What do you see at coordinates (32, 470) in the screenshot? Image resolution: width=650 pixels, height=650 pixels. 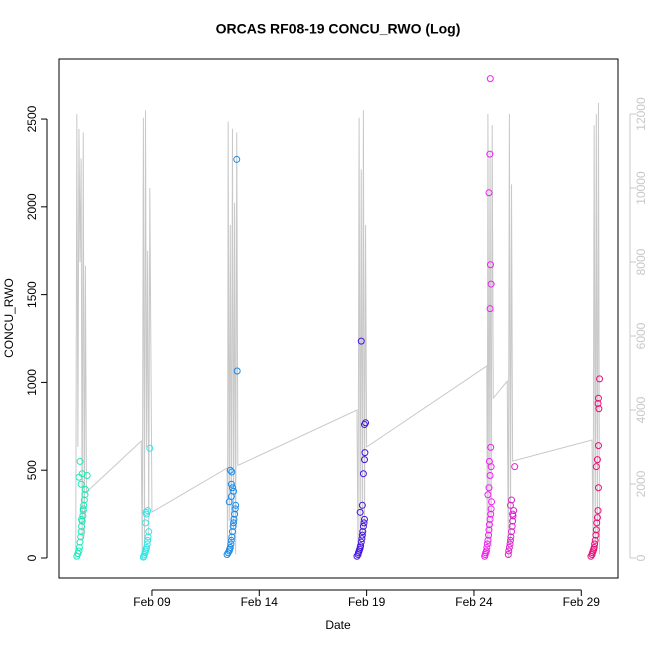 I see `y-tick-label: 500` at bounding box center [32, 470].